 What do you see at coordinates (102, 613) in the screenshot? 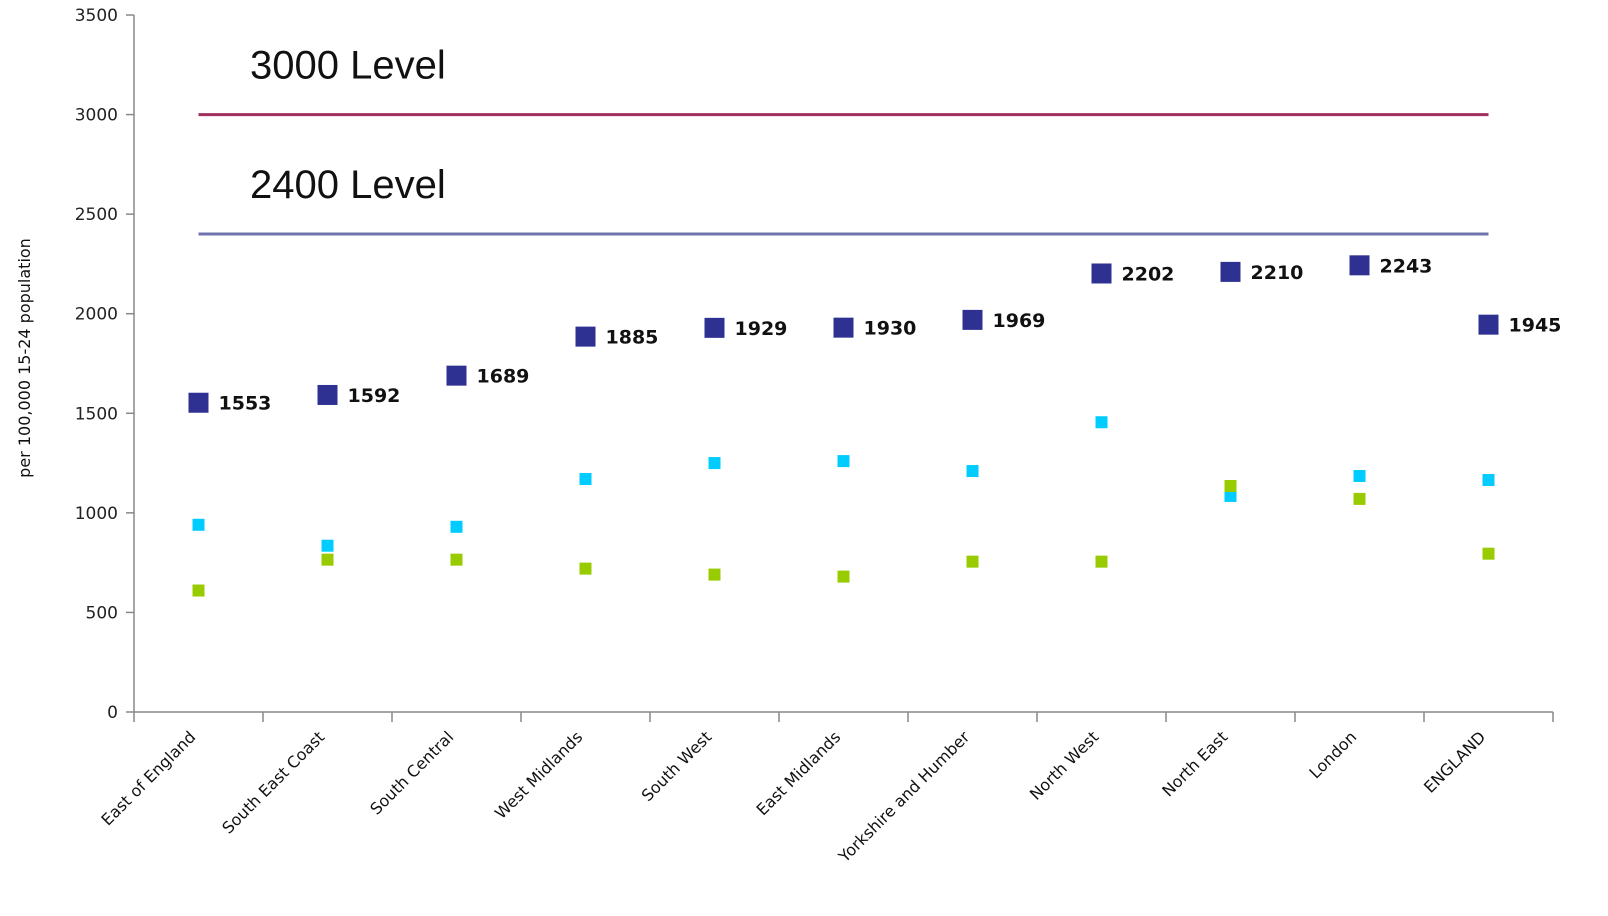
I see `y-tick-label: 500` at bounding box center [102, 613].